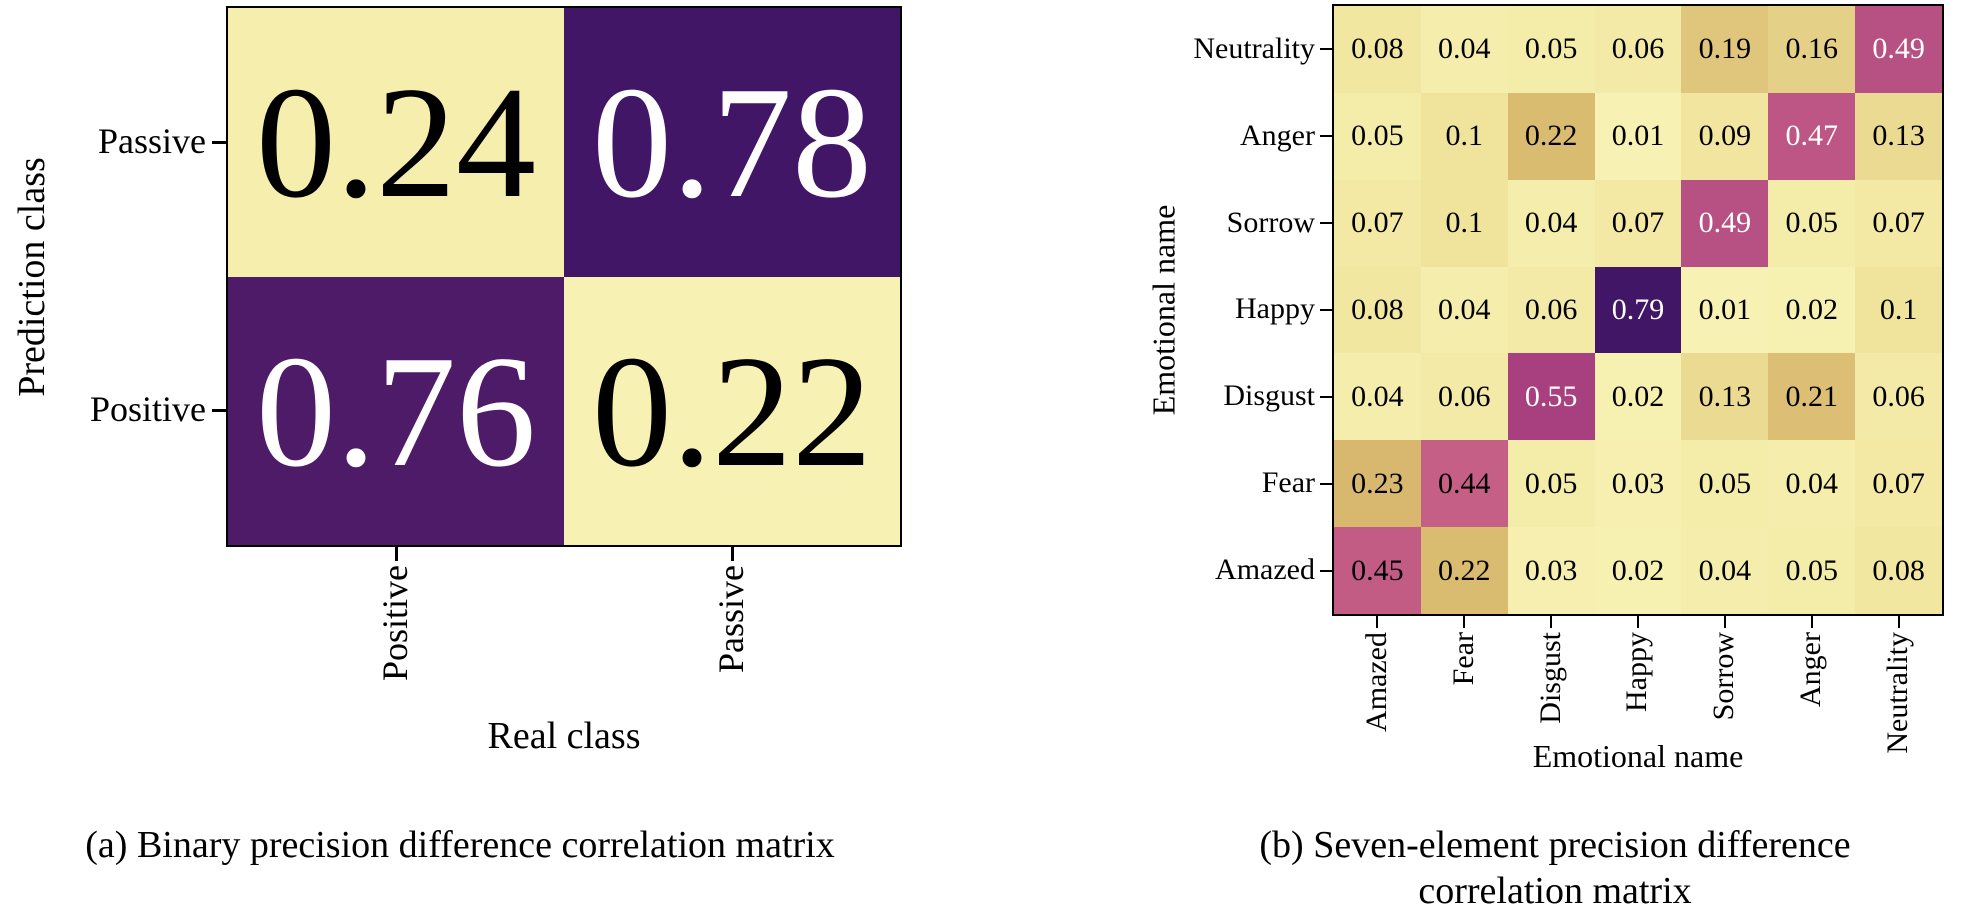 The width and height of the screenshot is (1968, 917). I want to click on x-axis-tick-label: Sorrow, so click(1724, 676).